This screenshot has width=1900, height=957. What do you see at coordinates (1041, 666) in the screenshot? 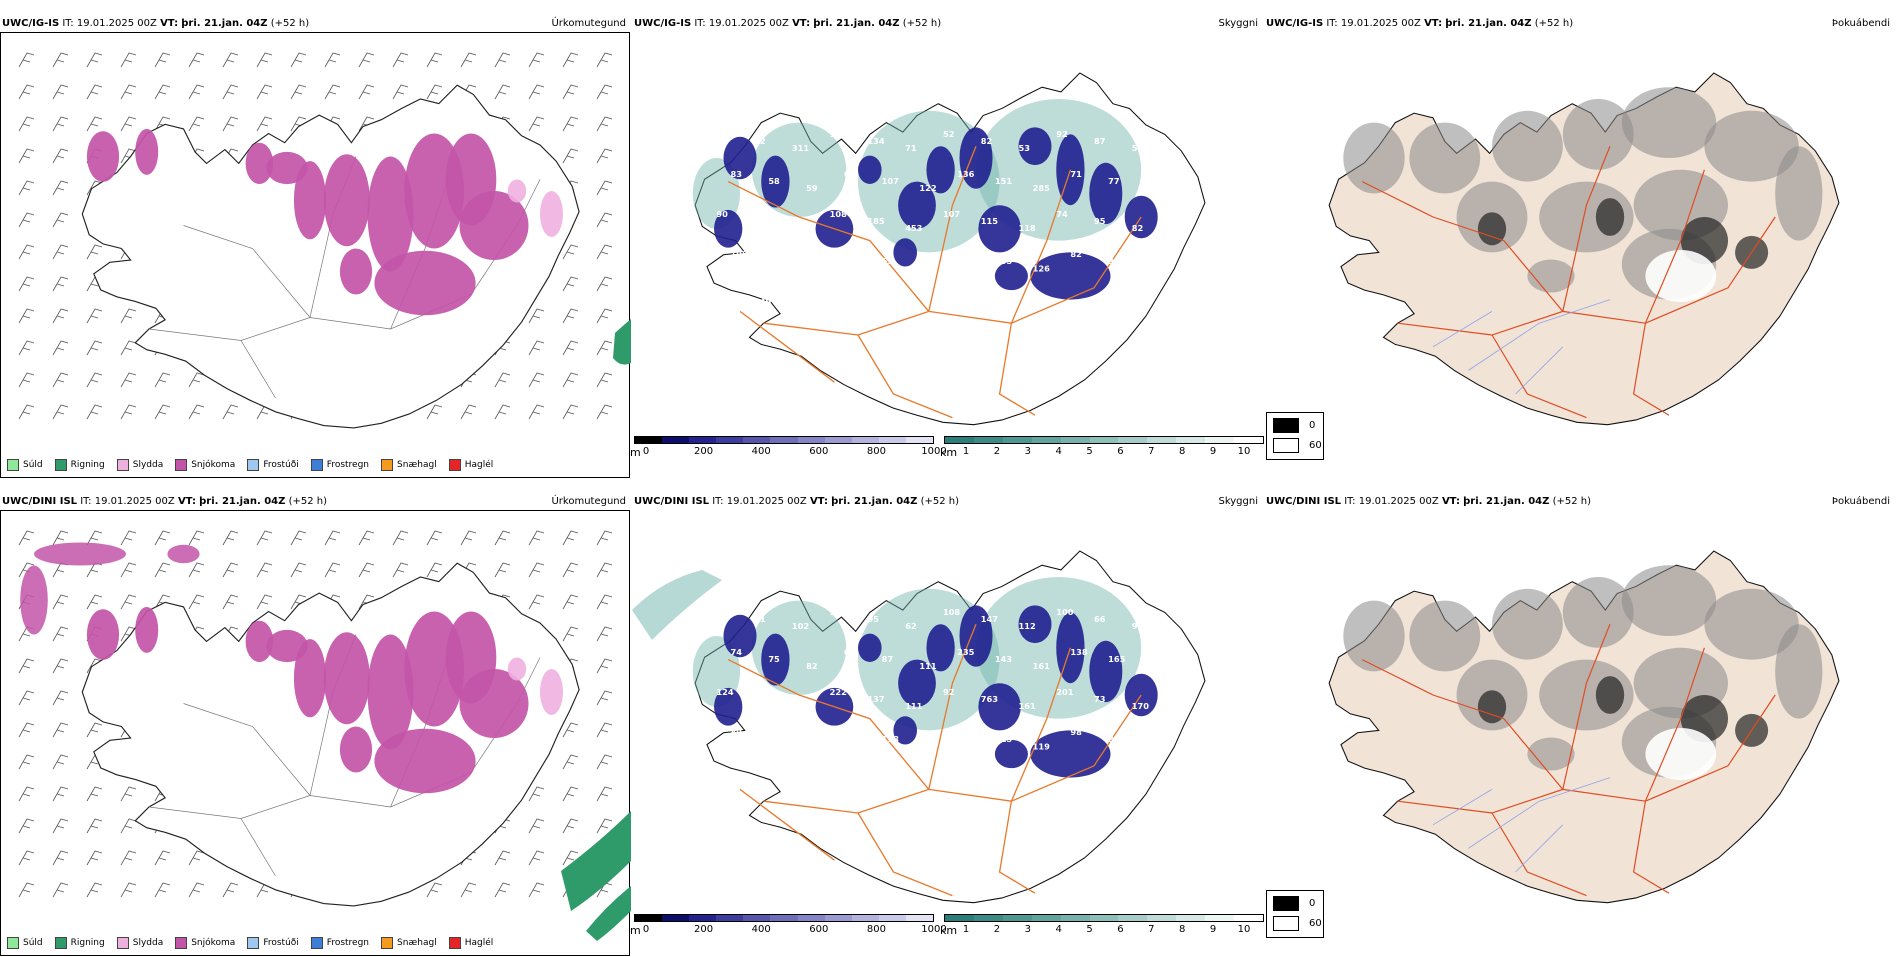
I see `visibility-value: 161` at bounding box center [1041, 666].